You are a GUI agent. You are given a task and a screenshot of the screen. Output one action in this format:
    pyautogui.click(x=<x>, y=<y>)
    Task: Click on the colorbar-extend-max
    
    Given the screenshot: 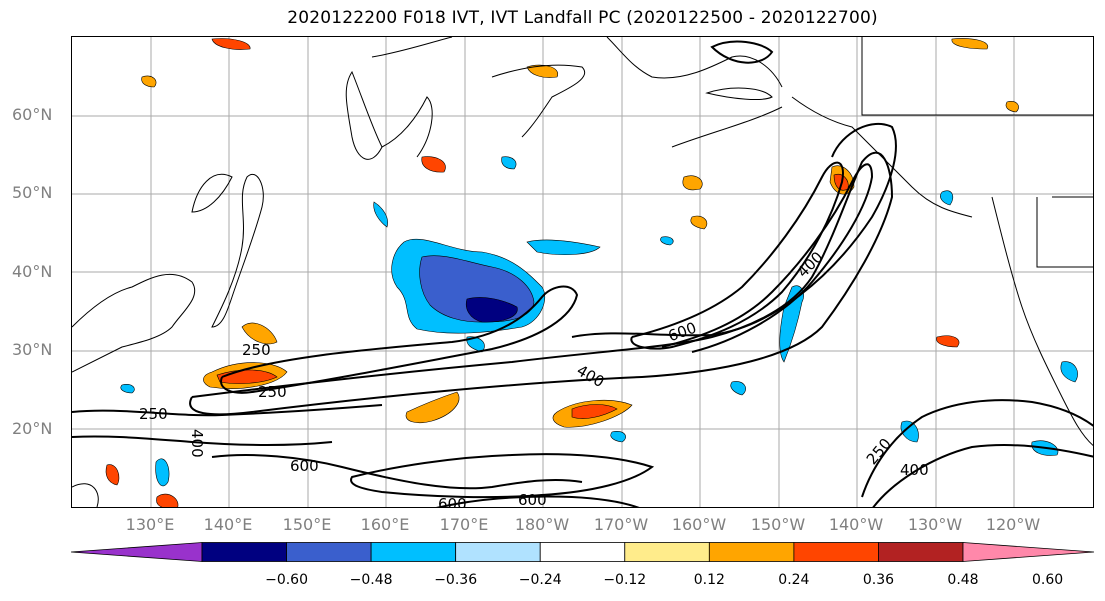 What is the action you would take?
    pyautogui.click(x=1028, y=552)
    